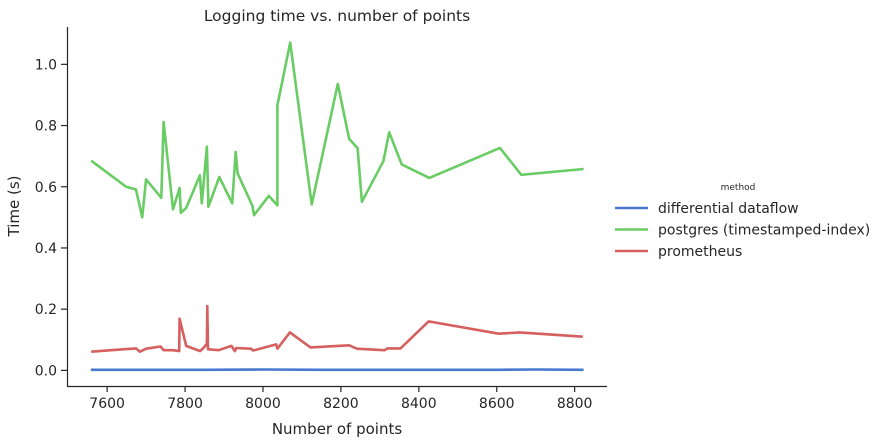 Image resolution: width=876 pixels, height=448 pixels. I want to click on x-tick-label: 8400, so click(419, 404).